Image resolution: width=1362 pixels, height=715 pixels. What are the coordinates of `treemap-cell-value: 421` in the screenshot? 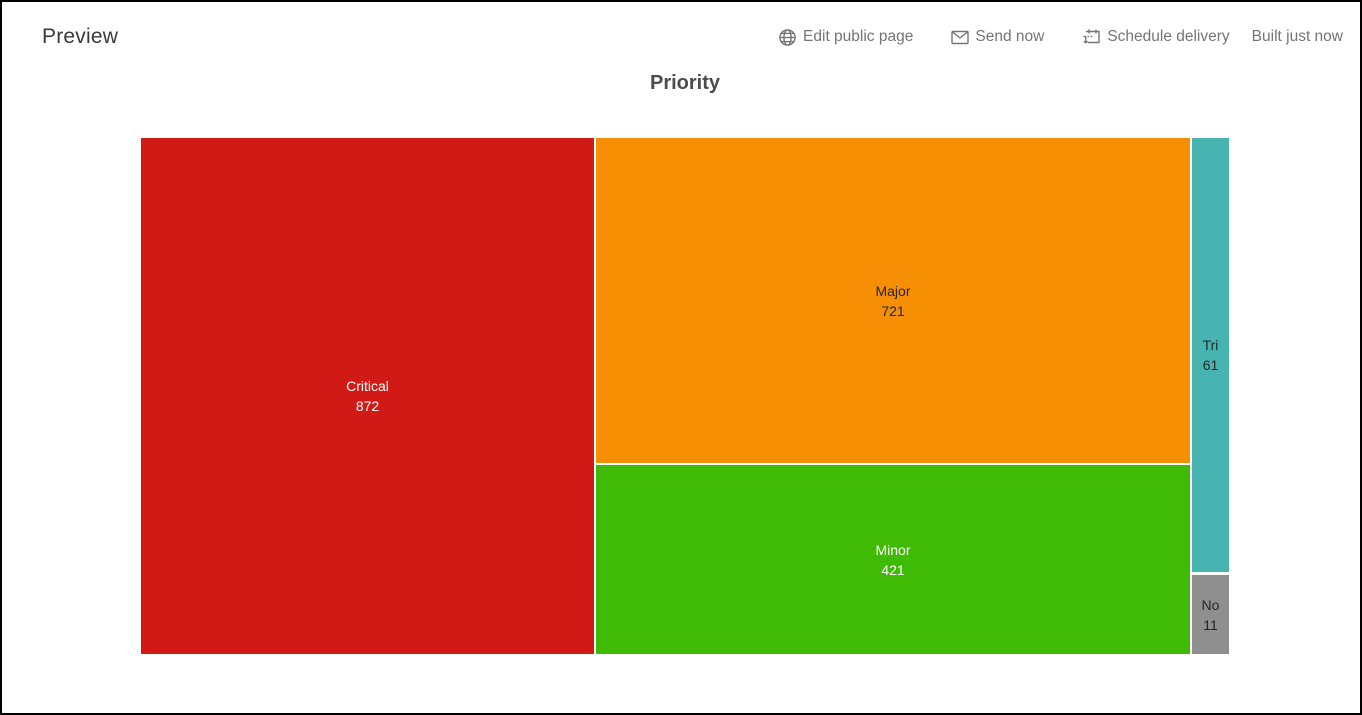 It's located at (893, 569).